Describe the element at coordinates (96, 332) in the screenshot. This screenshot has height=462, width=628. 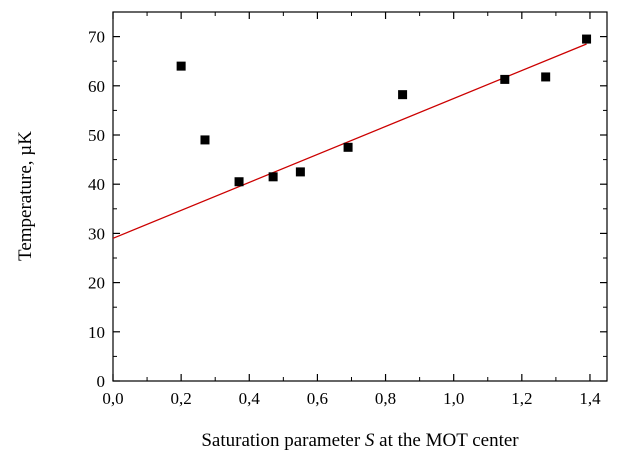
I see `y-tick-label: 10` at that location.